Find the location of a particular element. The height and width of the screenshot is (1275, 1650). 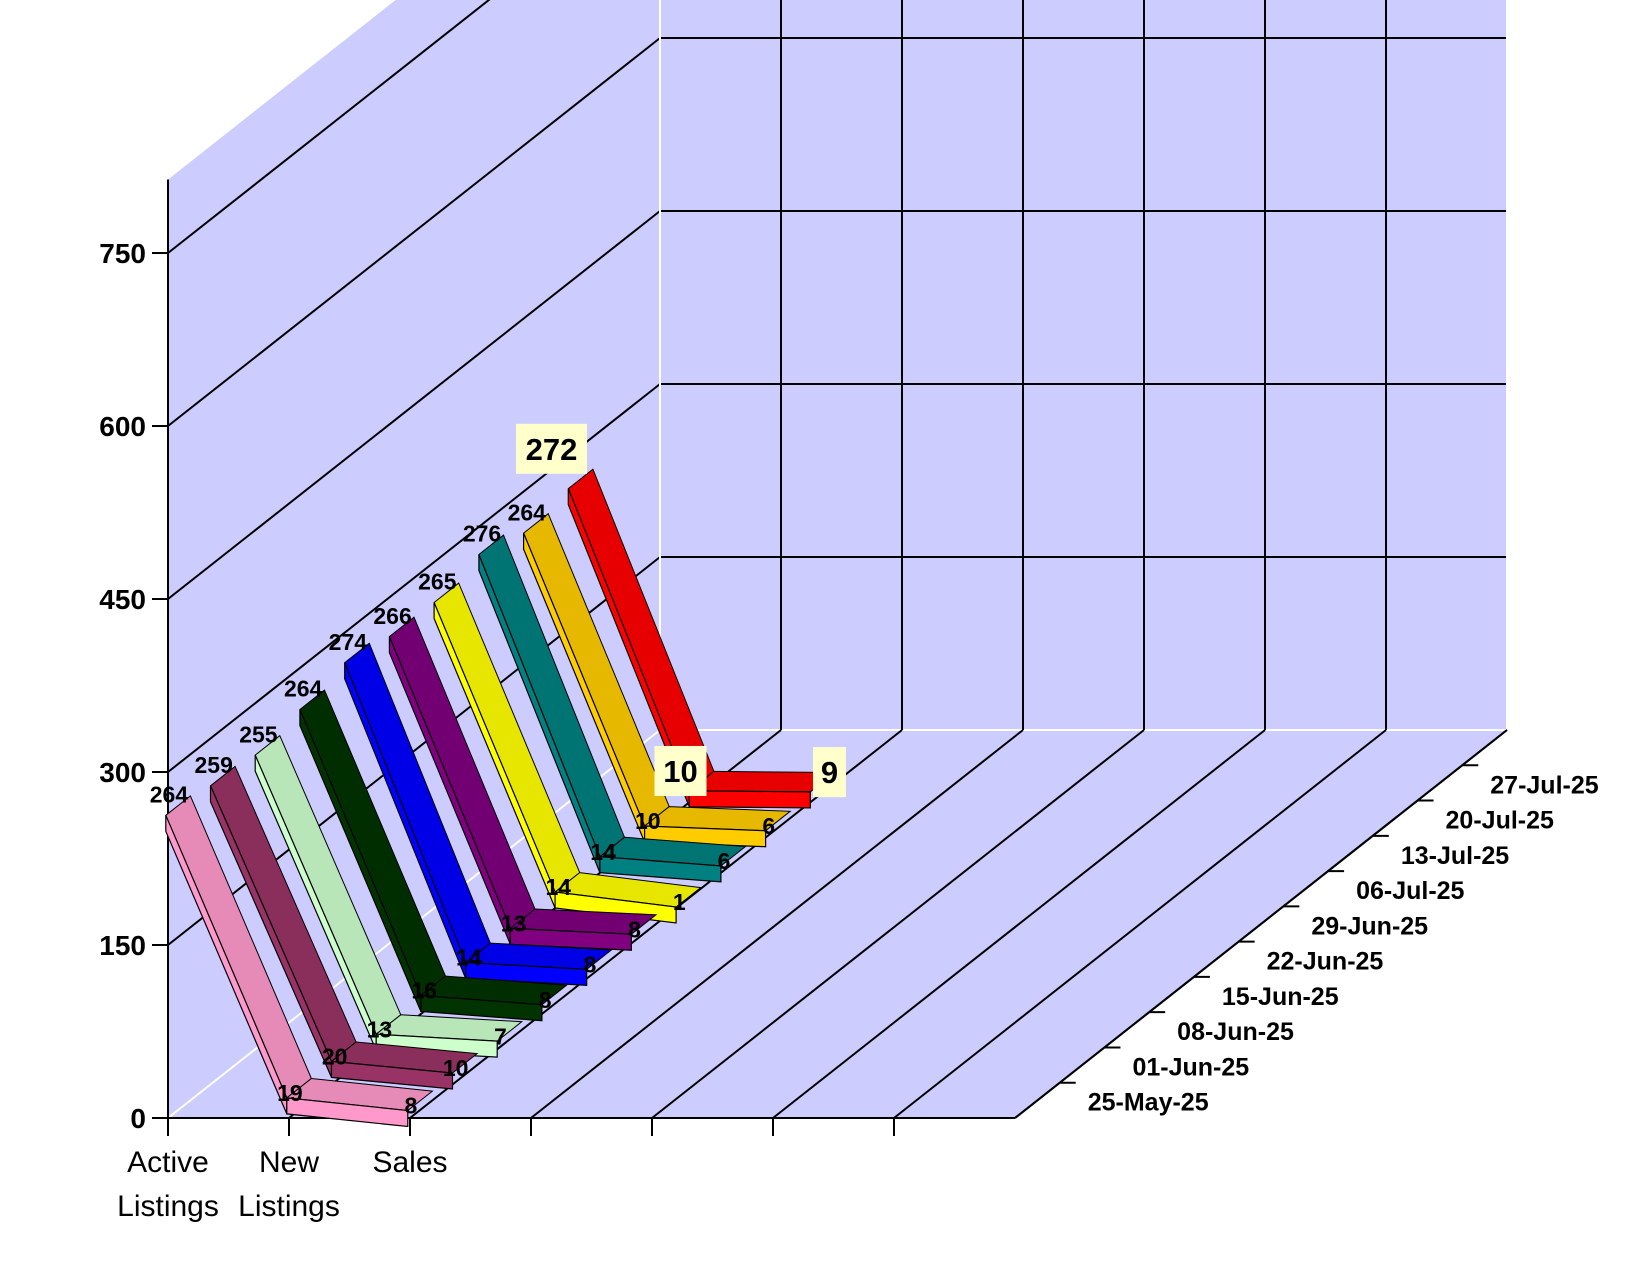

value-label: 266 is located at coordinates (392, 616).